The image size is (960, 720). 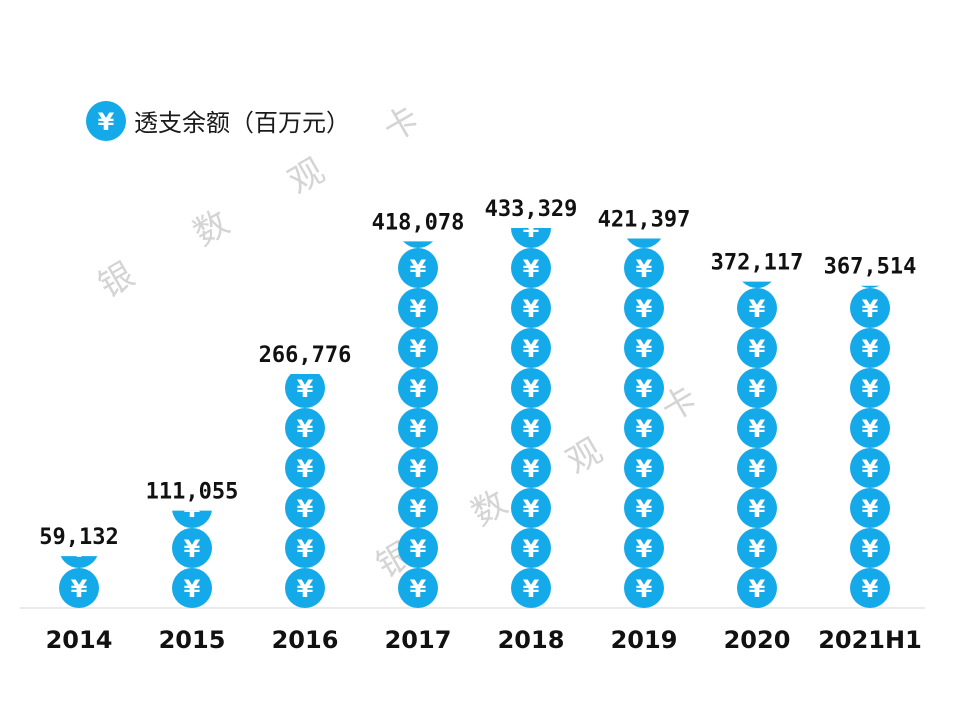 I want to click on bar-2019: ¥ ¥ ¥ ¥ ¥ ¥ ¥ ¥ ¥ ¥, so click(x=644, y=423).